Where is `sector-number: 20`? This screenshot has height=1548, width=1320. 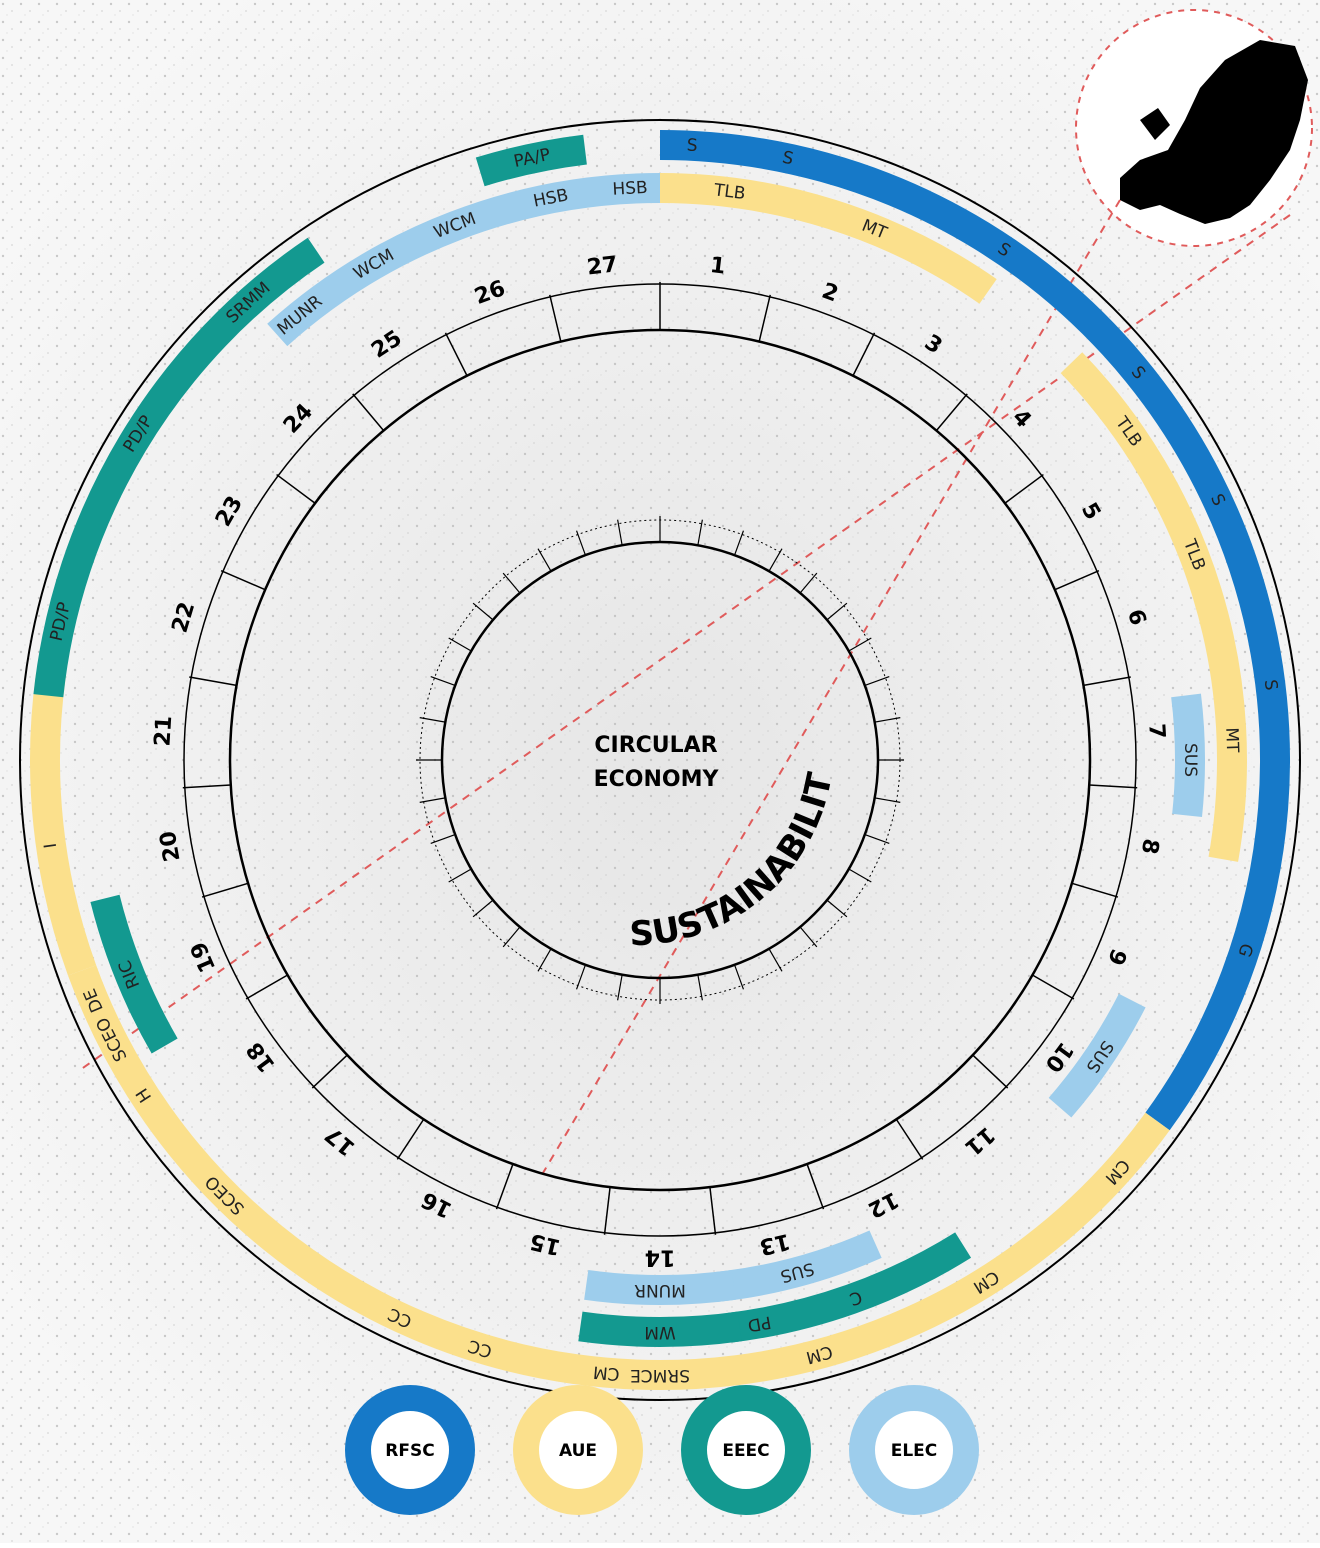
sector-number: 20 is located at coordinates (171, 846).